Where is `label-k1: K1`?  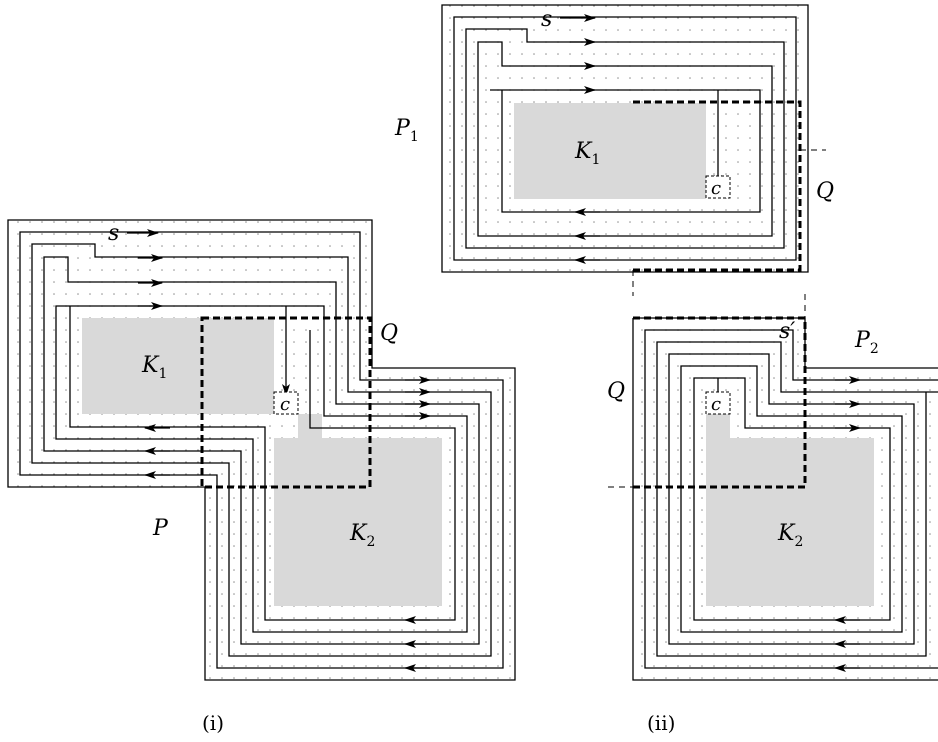 label-k1: K1 is located at coordinates (154, 367).